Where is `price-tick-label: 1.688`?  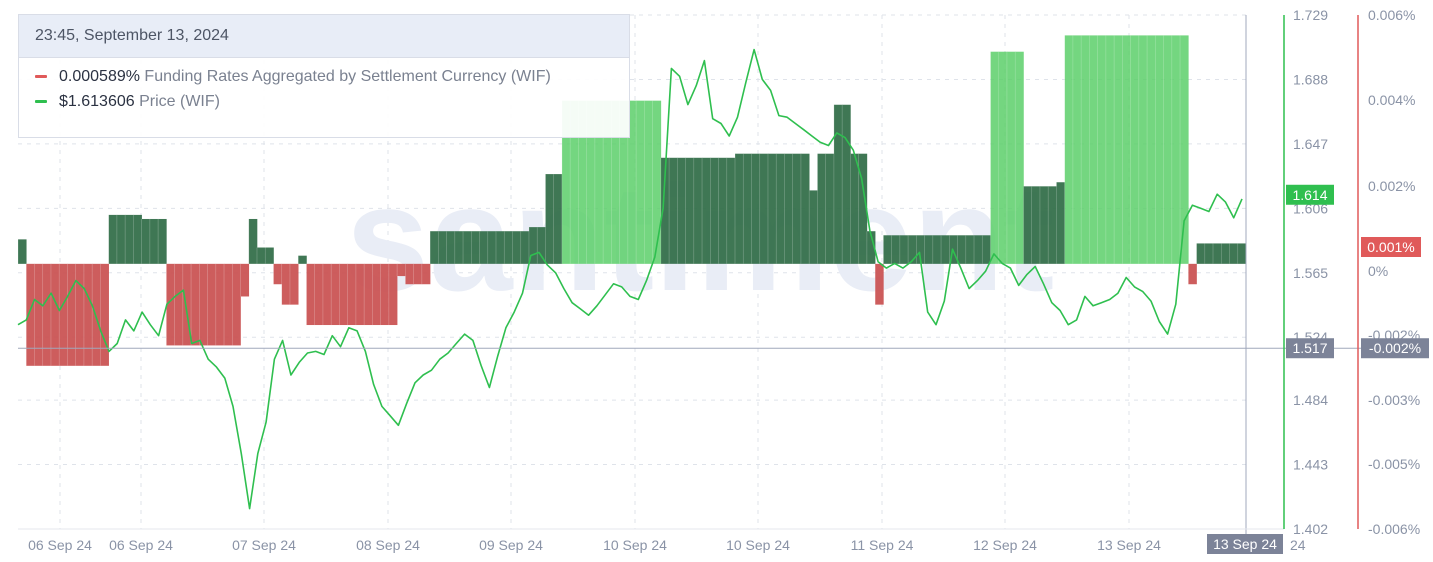
price-tick-label: 1.688 is located at coordinates (1310, 79).